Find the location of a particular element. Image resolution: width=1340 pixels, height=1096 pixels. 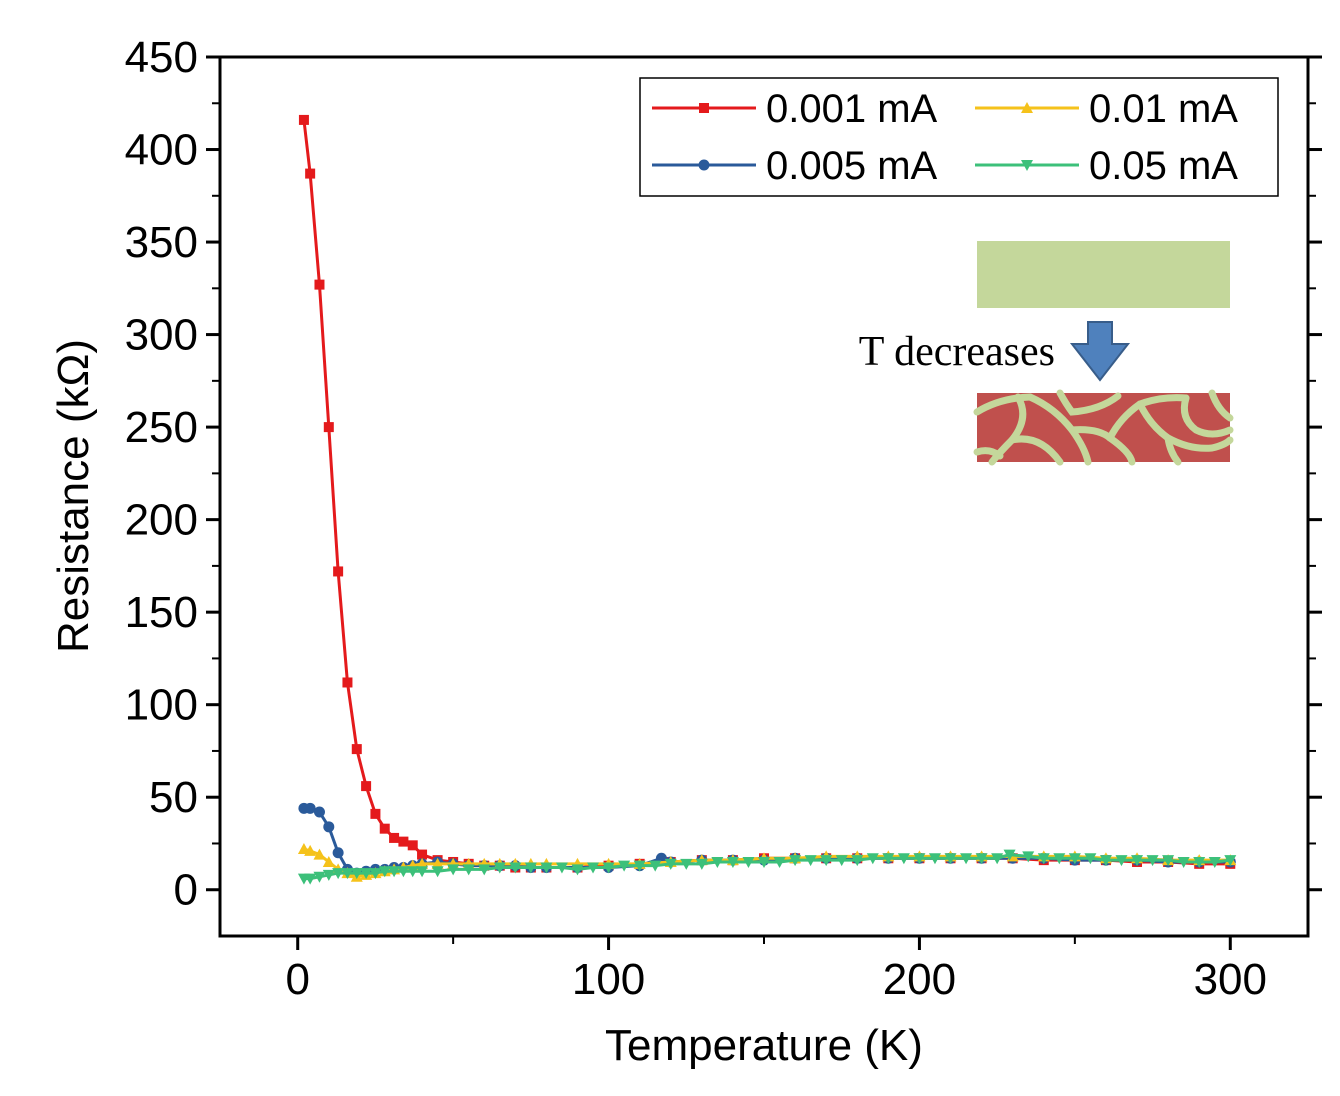

legend-label-0.005-mA: 0.005 mA is located at coordinates (852, 166).